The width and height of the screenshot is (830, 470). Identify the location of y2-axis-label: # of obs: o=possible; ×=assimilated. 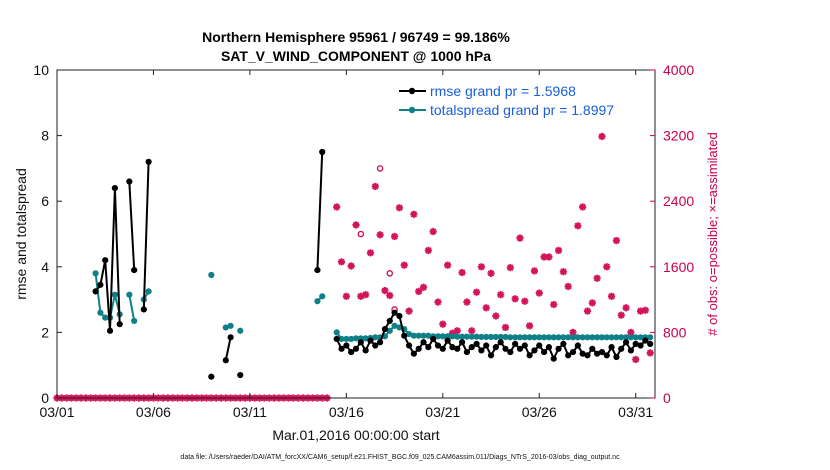
(712, 233).